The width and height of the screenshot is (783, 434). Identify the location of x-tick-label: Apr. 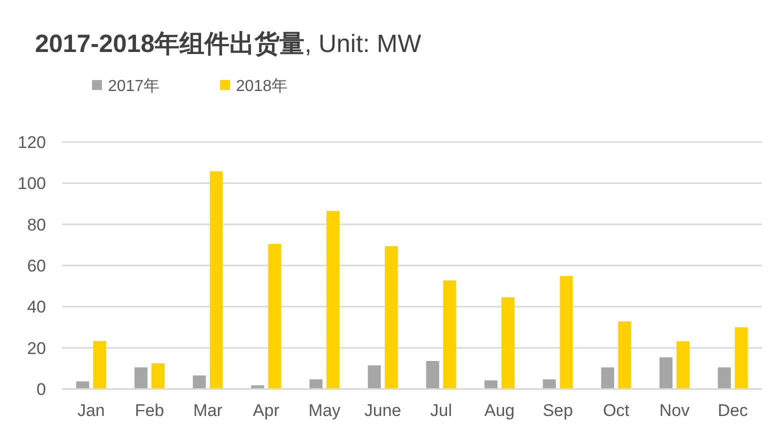
(266, 410).